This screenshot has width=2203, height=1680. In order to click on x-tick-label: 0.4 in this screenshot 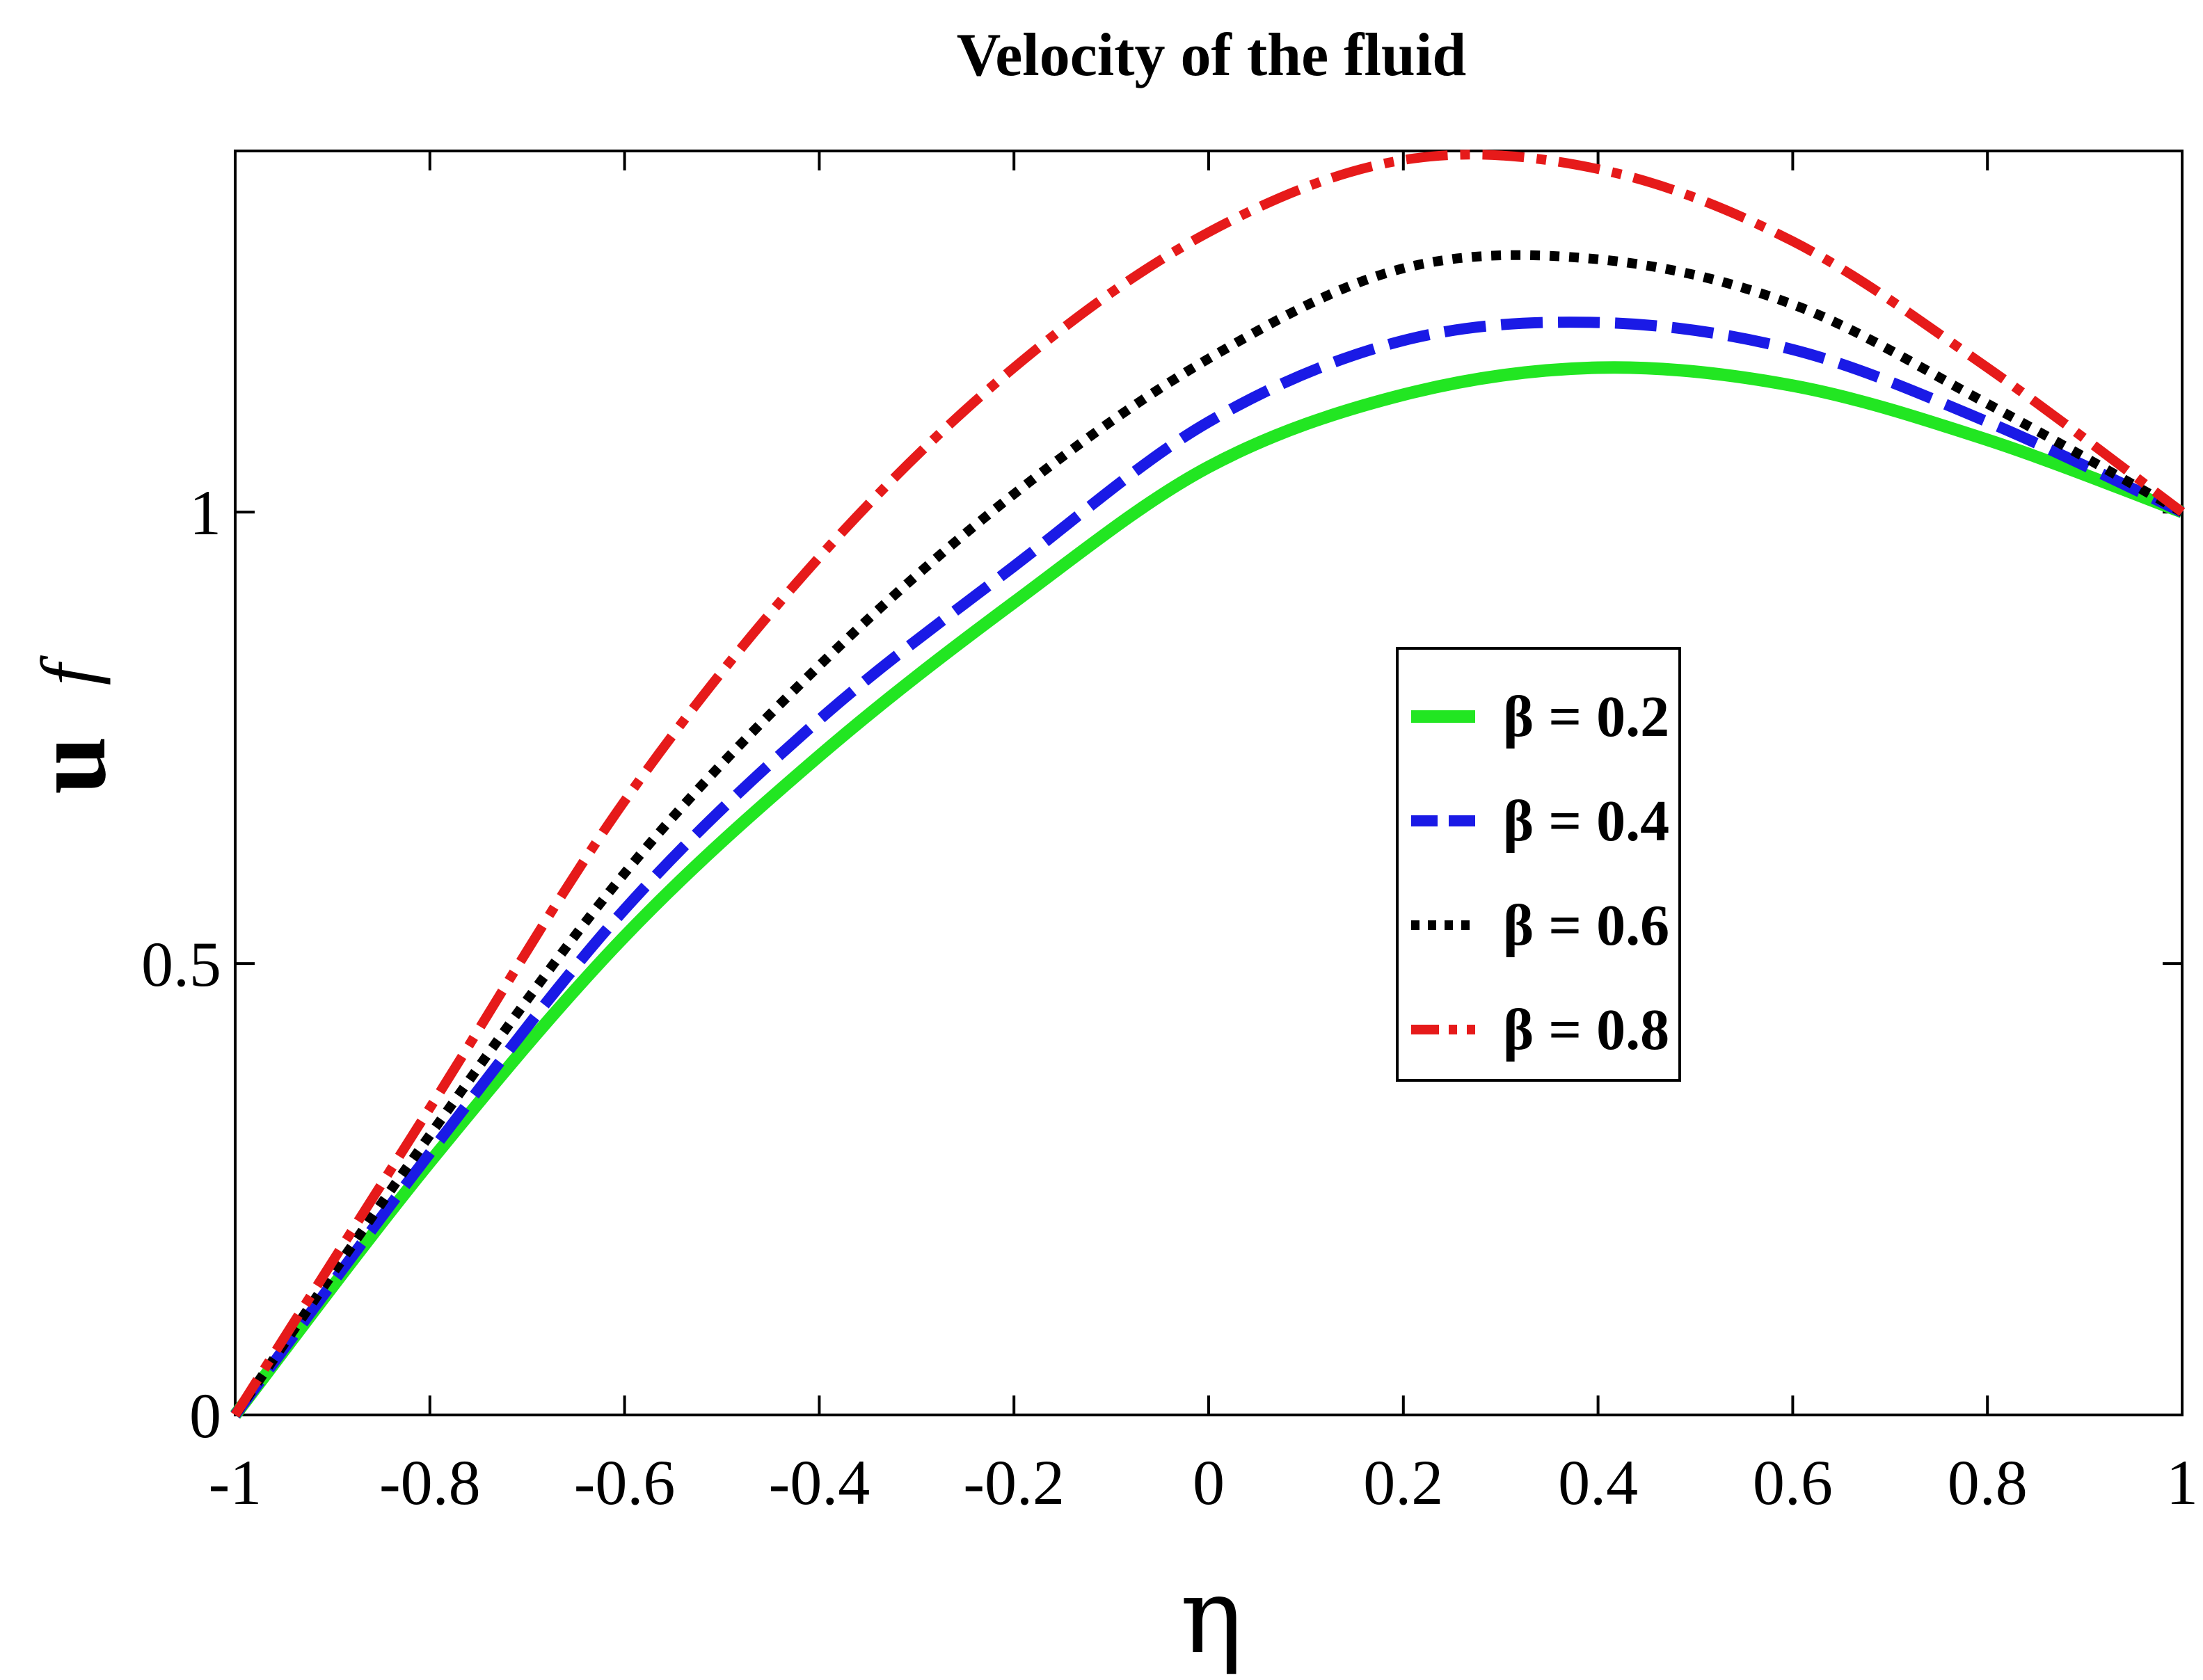, I will do `click(1598, 1482)`.